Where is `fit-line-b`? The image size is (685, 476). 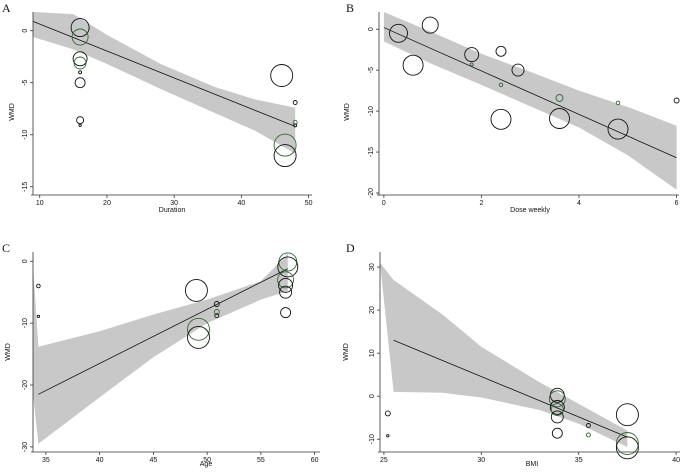
fit-line-b is located at coordinates (530, 93).